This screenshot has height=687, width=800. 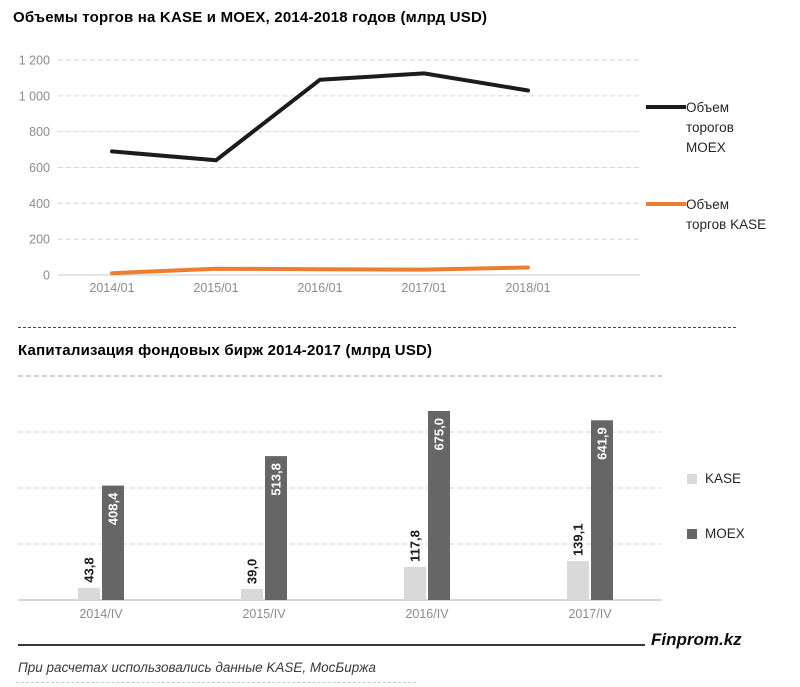 What do you see at coordinates (111, 288) in the screenshot?
I see `x-tick-label: 2014/01` at bounding box center [111, 288].